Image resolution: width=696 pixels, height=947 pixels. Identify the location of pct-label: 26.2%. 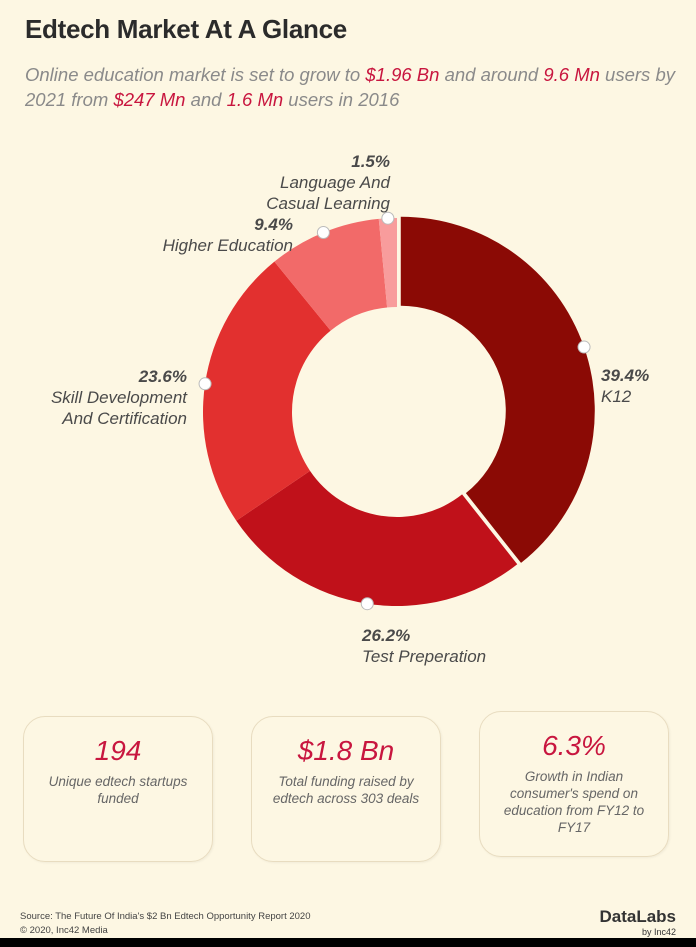
(386, 635).